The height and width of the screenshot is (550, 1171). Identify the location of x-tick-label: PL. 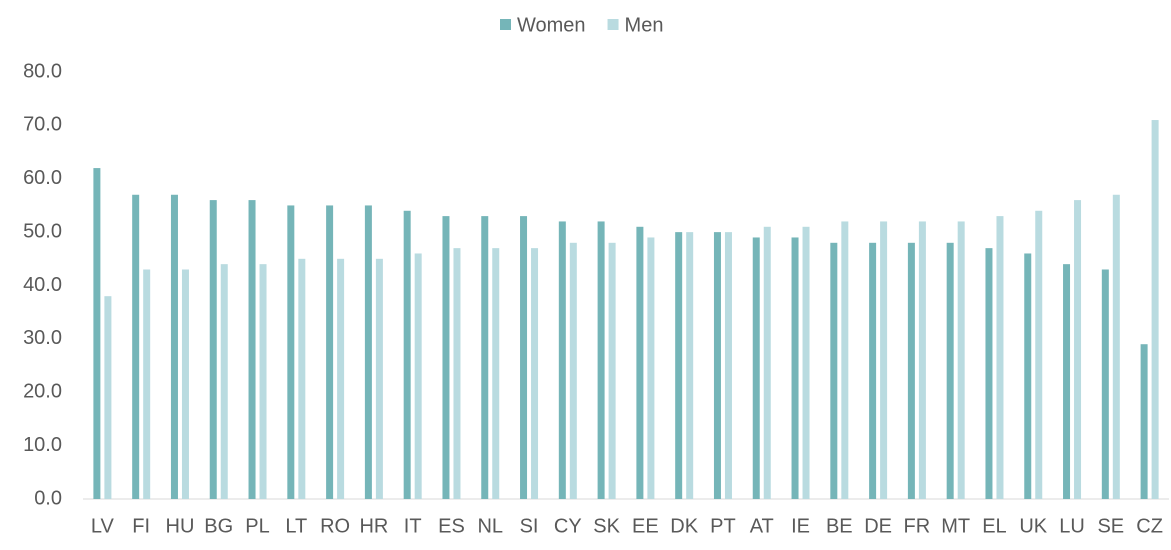
(257, 526).